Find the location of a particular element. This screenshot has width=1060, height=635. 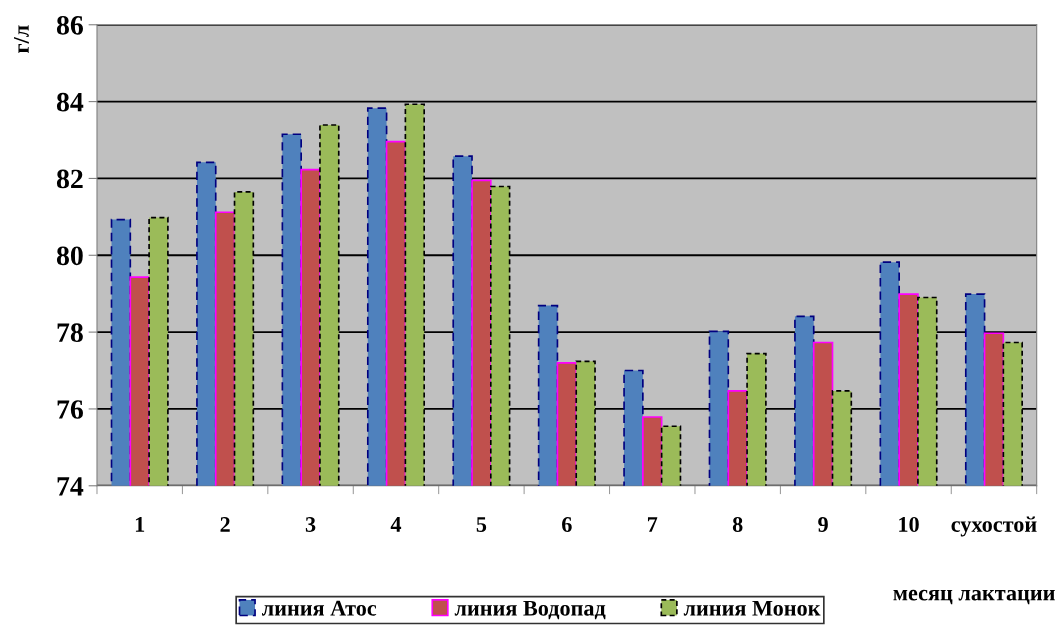

x-tick-label: 10 is located at coordinates (909, 524).